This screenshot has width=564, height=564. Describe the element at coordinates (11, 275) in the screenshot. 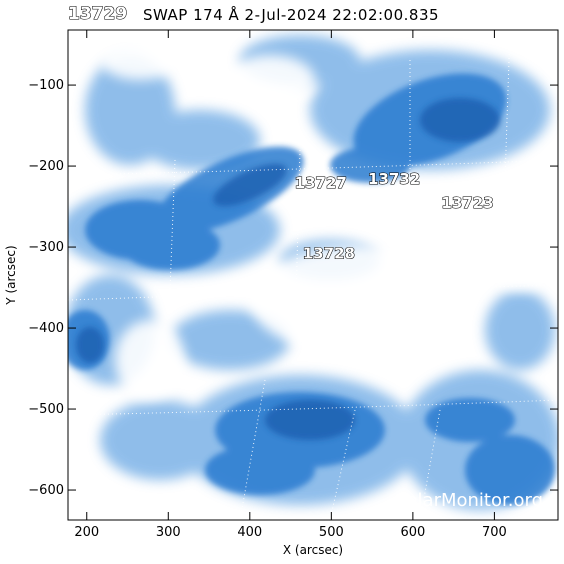

I see `y-axis-title: Y (arcsec)` at that location.